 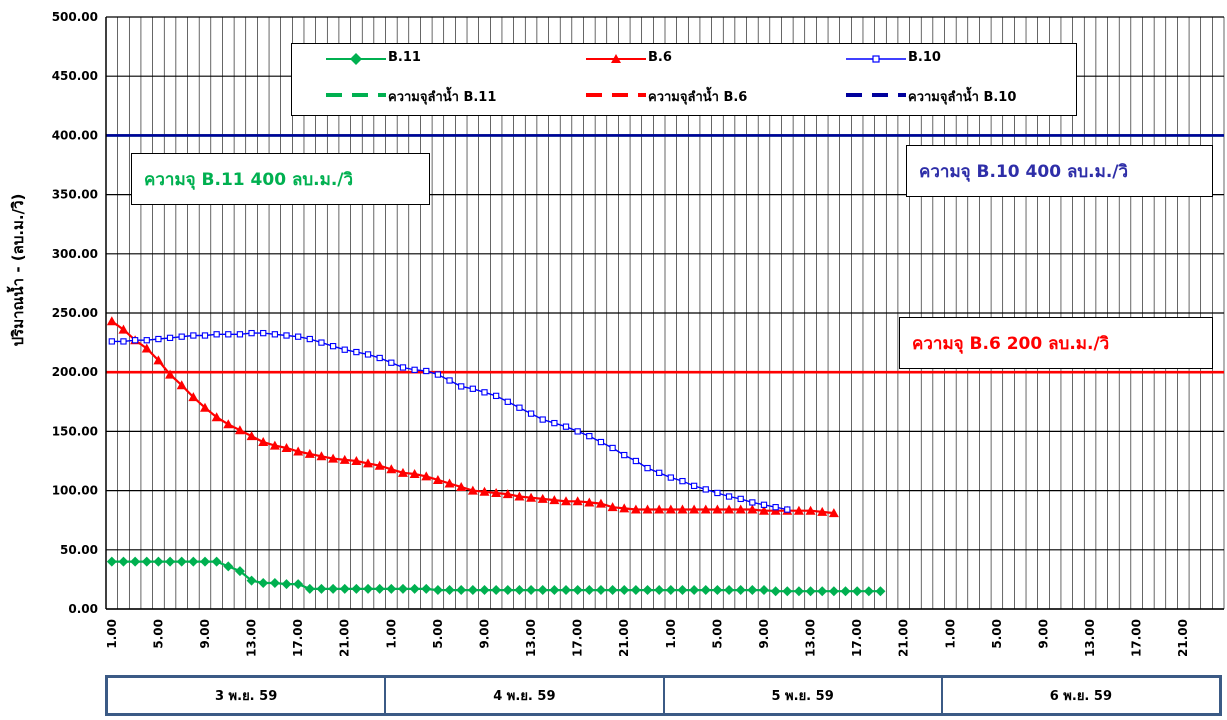 I want to click on y-tick-label: 500.00, so click(x=75, y=17).